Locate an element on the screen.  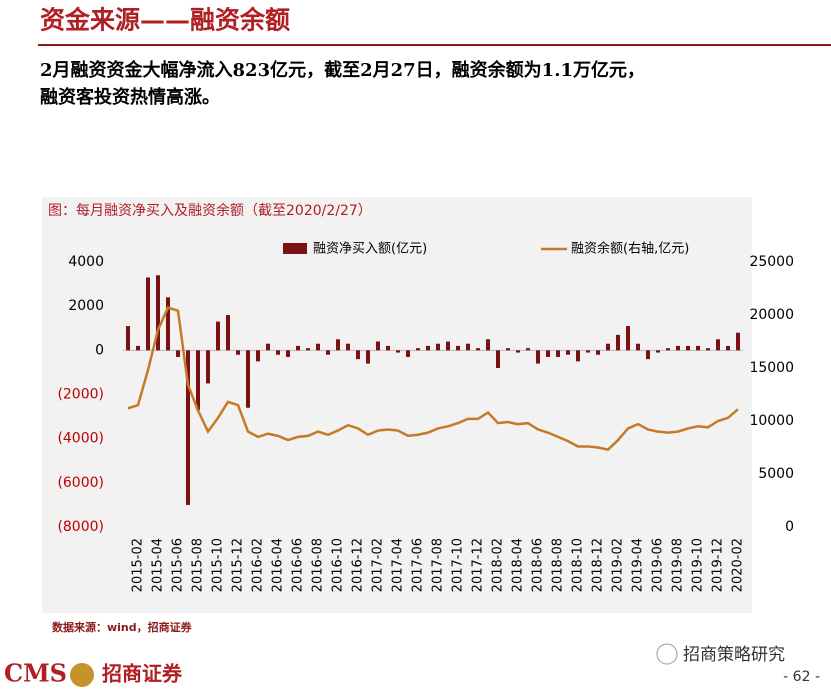
page-number: - 62 - is located at coordinates (801, 677).